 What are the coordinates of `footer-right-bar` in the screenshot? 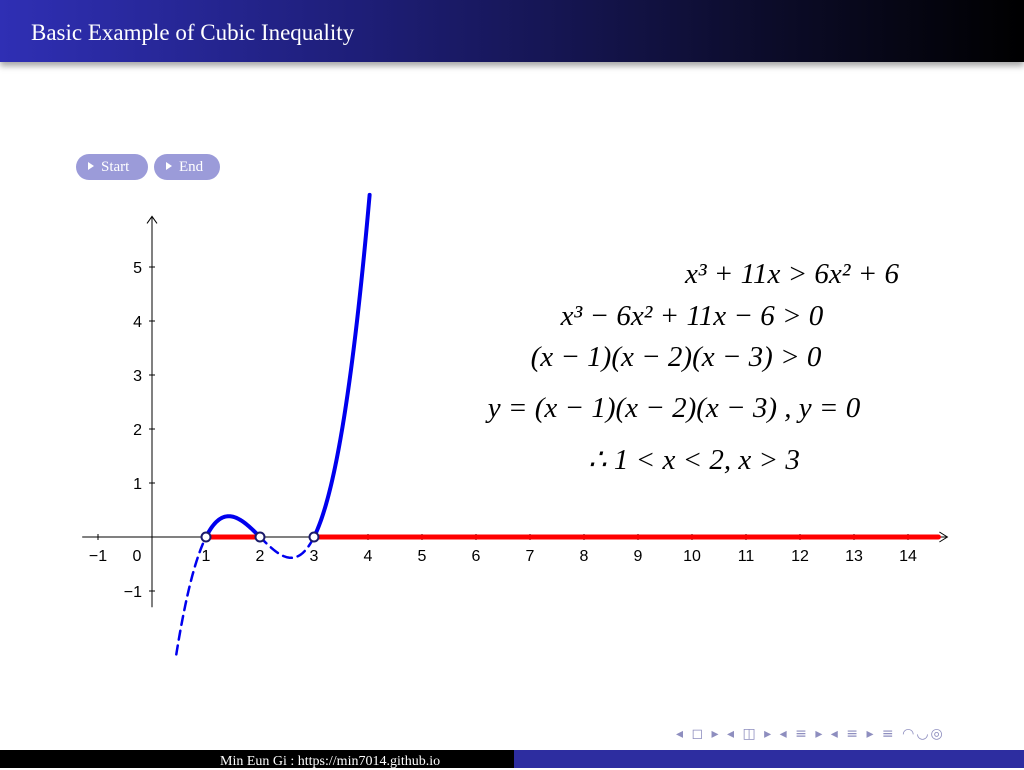 It's located at (769, 759).